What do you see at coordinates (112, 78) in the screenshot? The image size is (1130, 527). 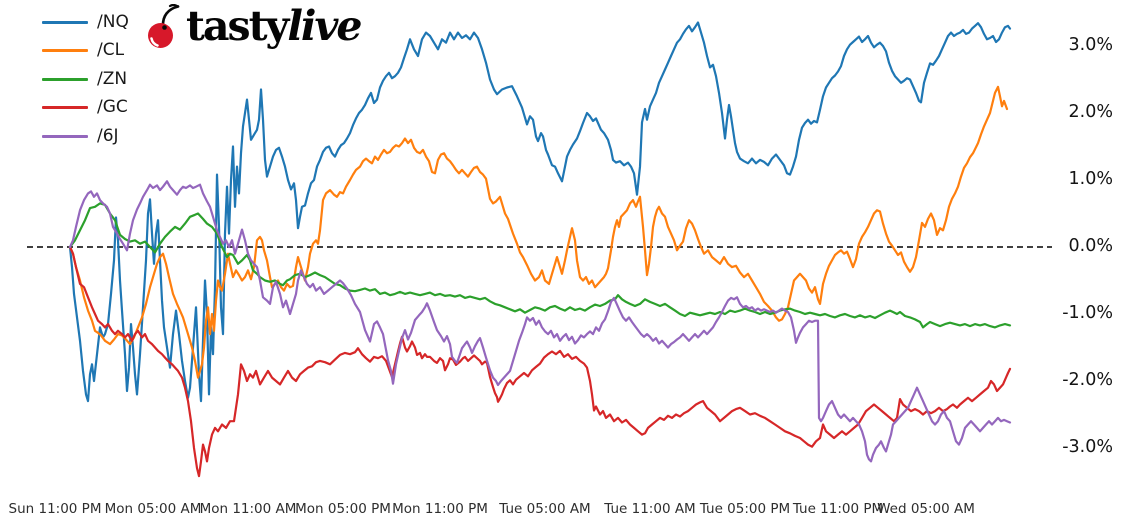 I see `legend-label-zn: /ZN` at bounding box center [112, 78].